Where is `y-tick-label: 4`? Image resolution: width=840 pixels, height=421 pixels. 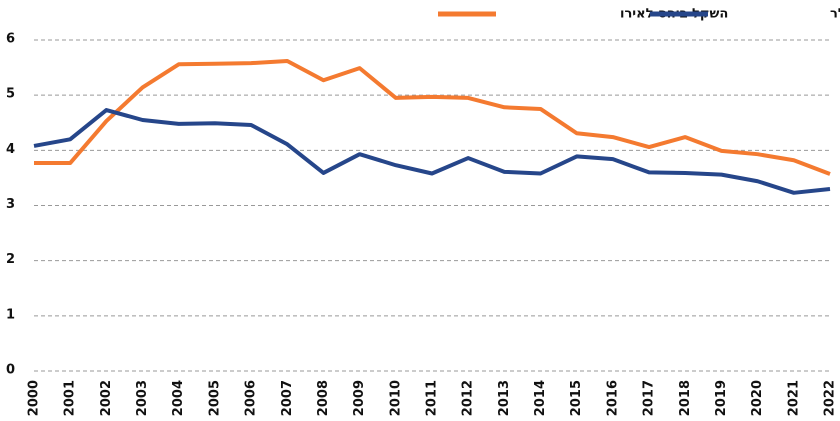
y-tick-label: 4 is located at coordinates (10, 149).